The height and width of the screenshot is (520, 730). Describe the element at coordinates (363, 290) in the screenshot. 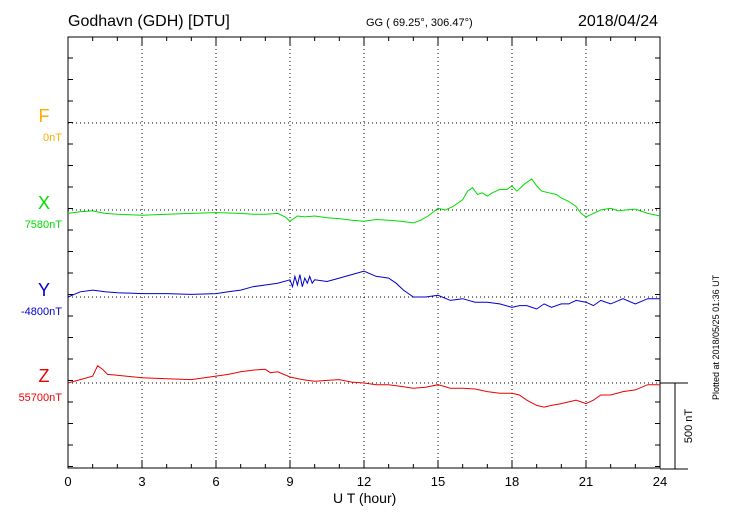

I see `series-line-y` at that location.